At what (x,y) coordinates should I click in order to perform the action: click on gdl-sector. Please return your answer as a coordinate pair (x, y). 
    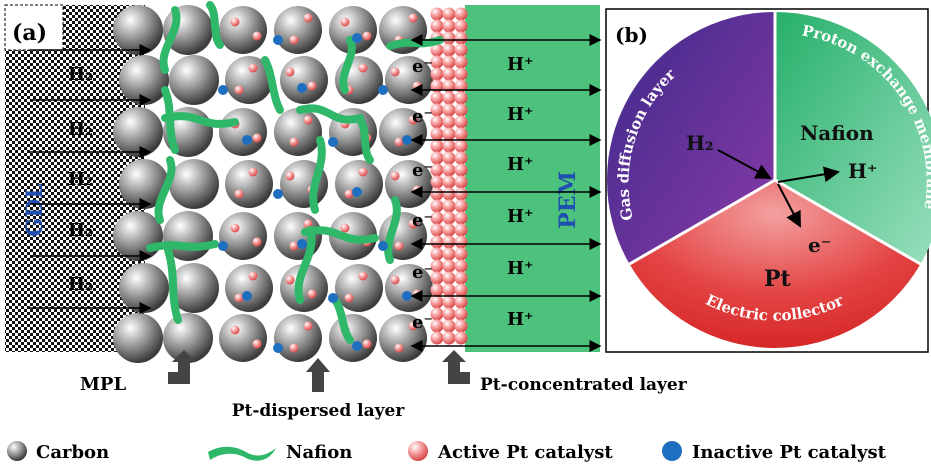
    Looking at the image, I should click on (690, 137).